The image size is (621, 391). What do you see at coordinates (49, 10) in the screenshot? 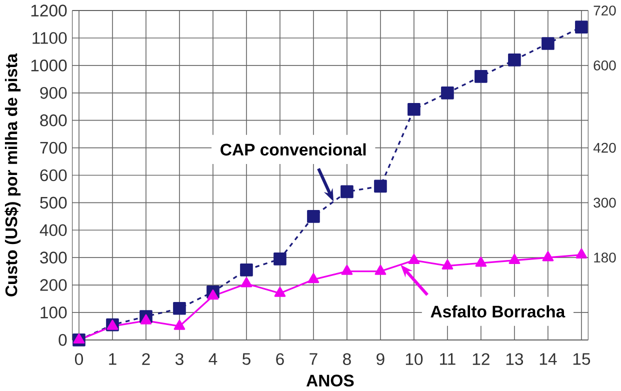
I see `y-tick-label: 1200` at bounding box center [49, 10].